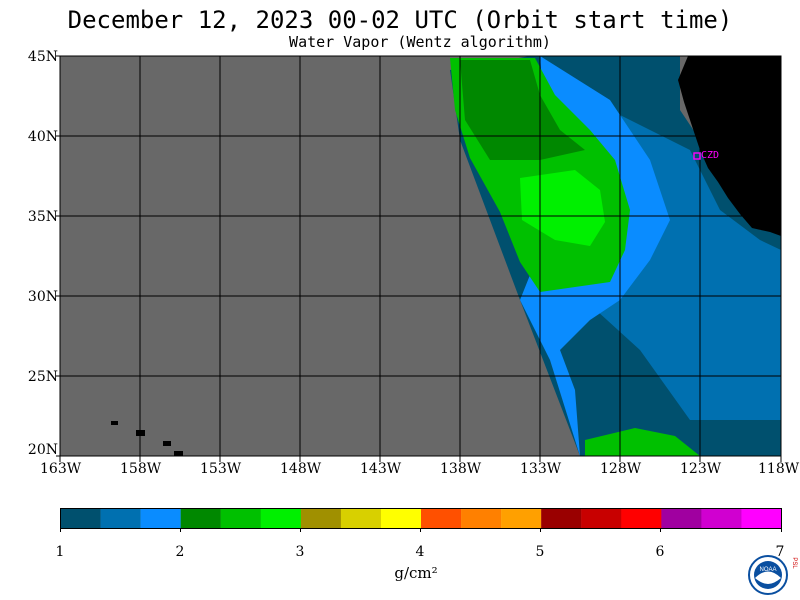  What do you see at coordinates (178, 453) in the screenshot?
I see `island-hawaii` at bounding box center [178, 453].